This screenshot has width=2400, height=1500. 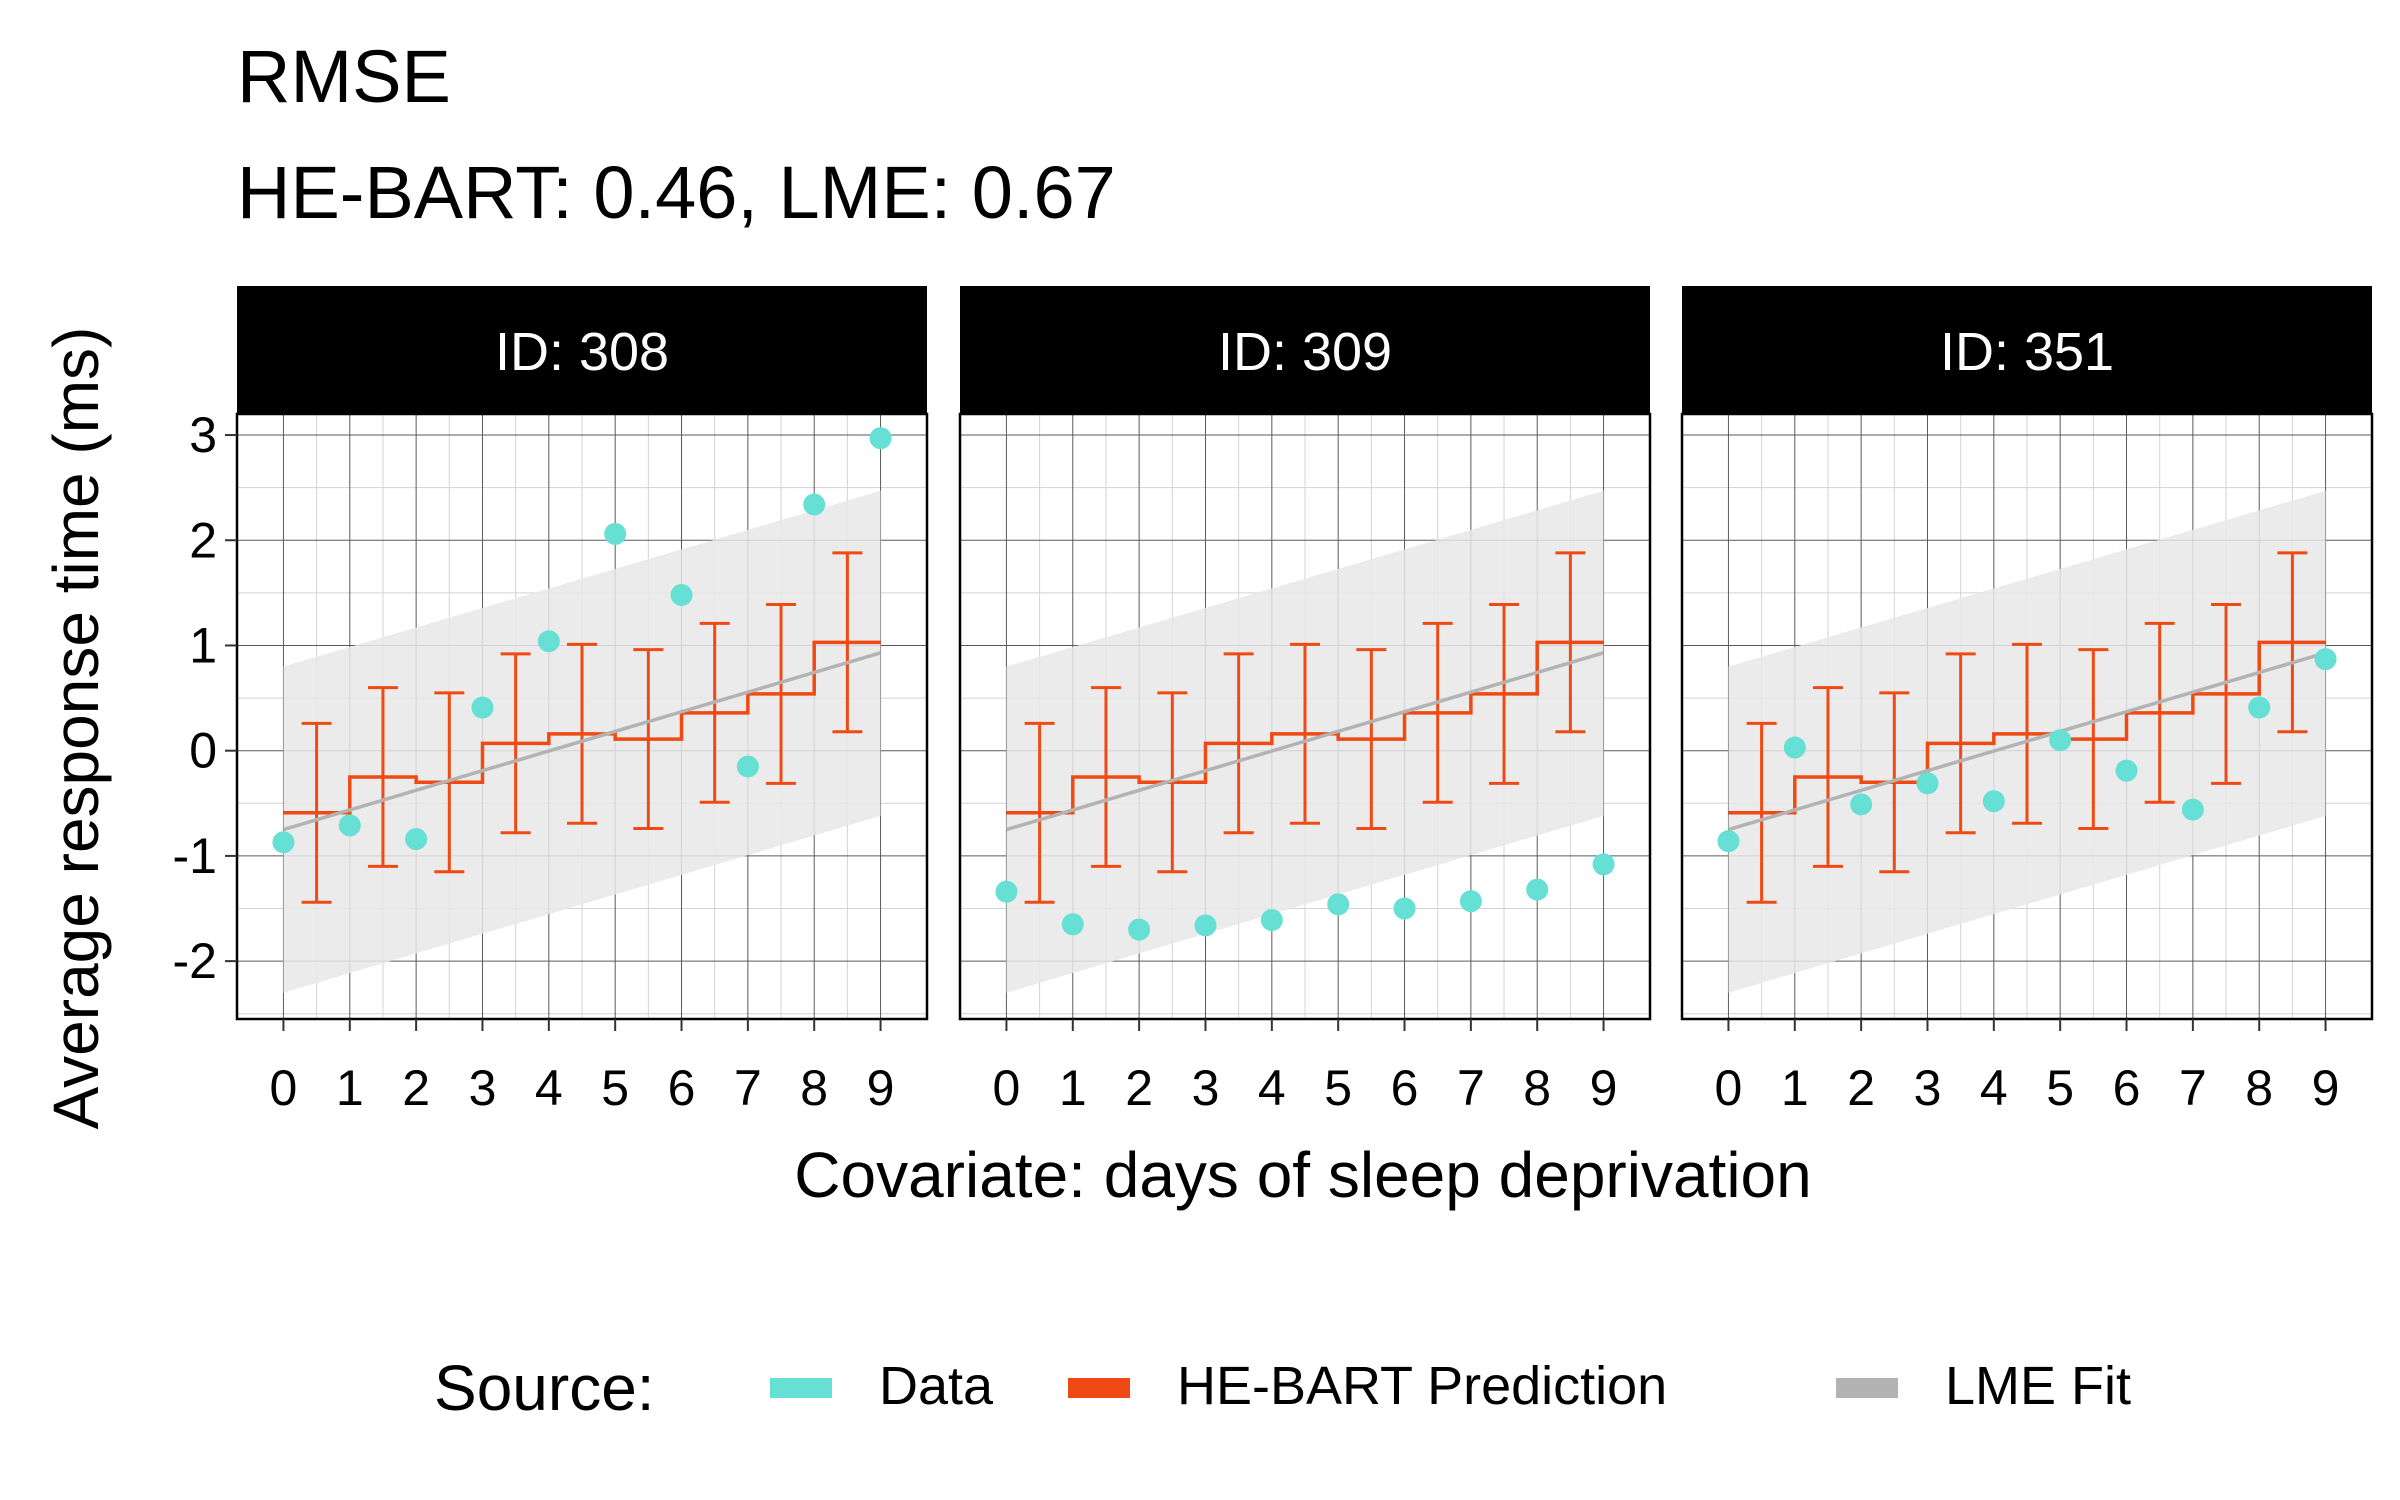 I want to click on x-tick-label: 4, so click(x=549, y=1088).